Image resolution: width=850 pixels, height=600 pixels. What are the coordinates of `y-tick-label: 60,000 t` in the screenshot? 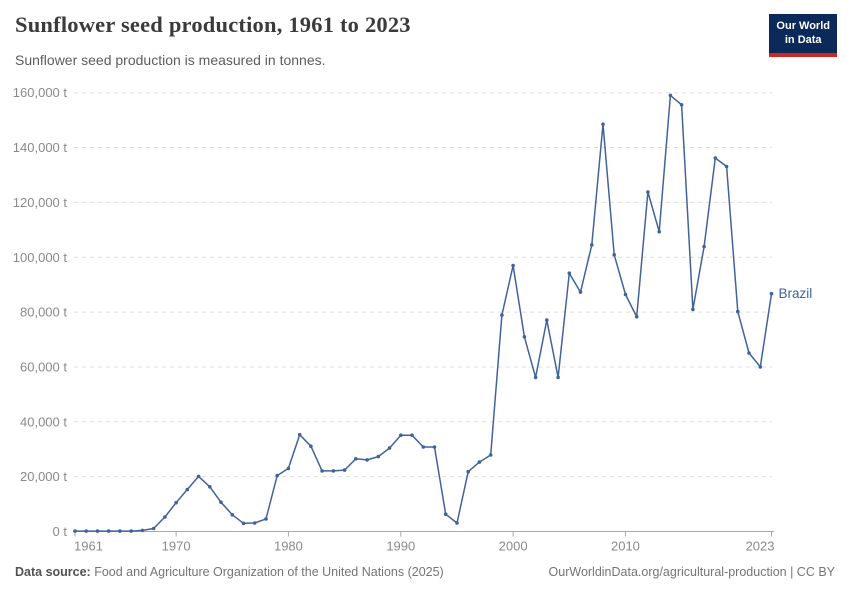 It's located at (43, 366).